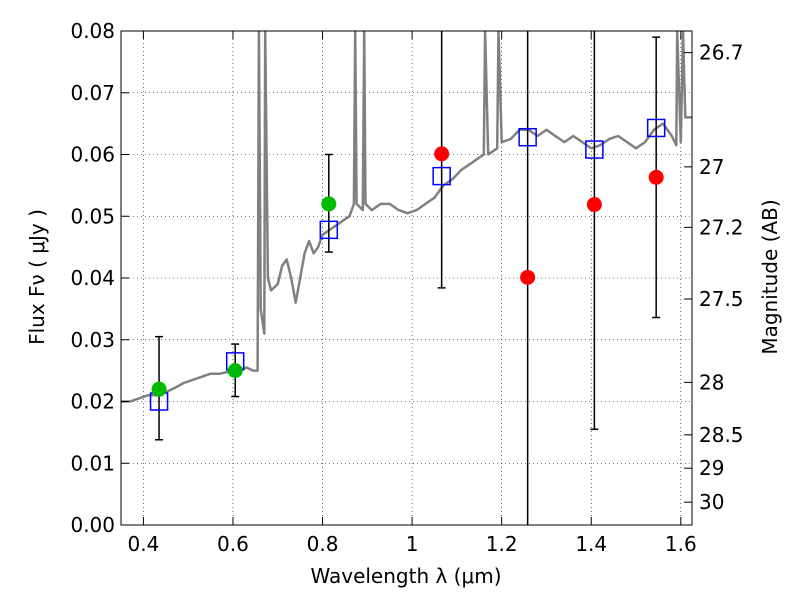 The height and width of the screenshot is (605, 800). Describe the element at coordinates (92, 93) in the screenshot. I see `y-tick-label: 0.07` at that location.